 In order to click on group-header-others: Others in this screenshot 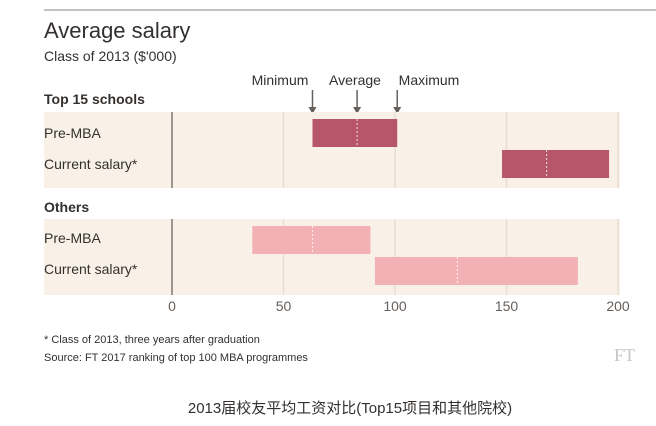, I will do `click(66, 207)`.